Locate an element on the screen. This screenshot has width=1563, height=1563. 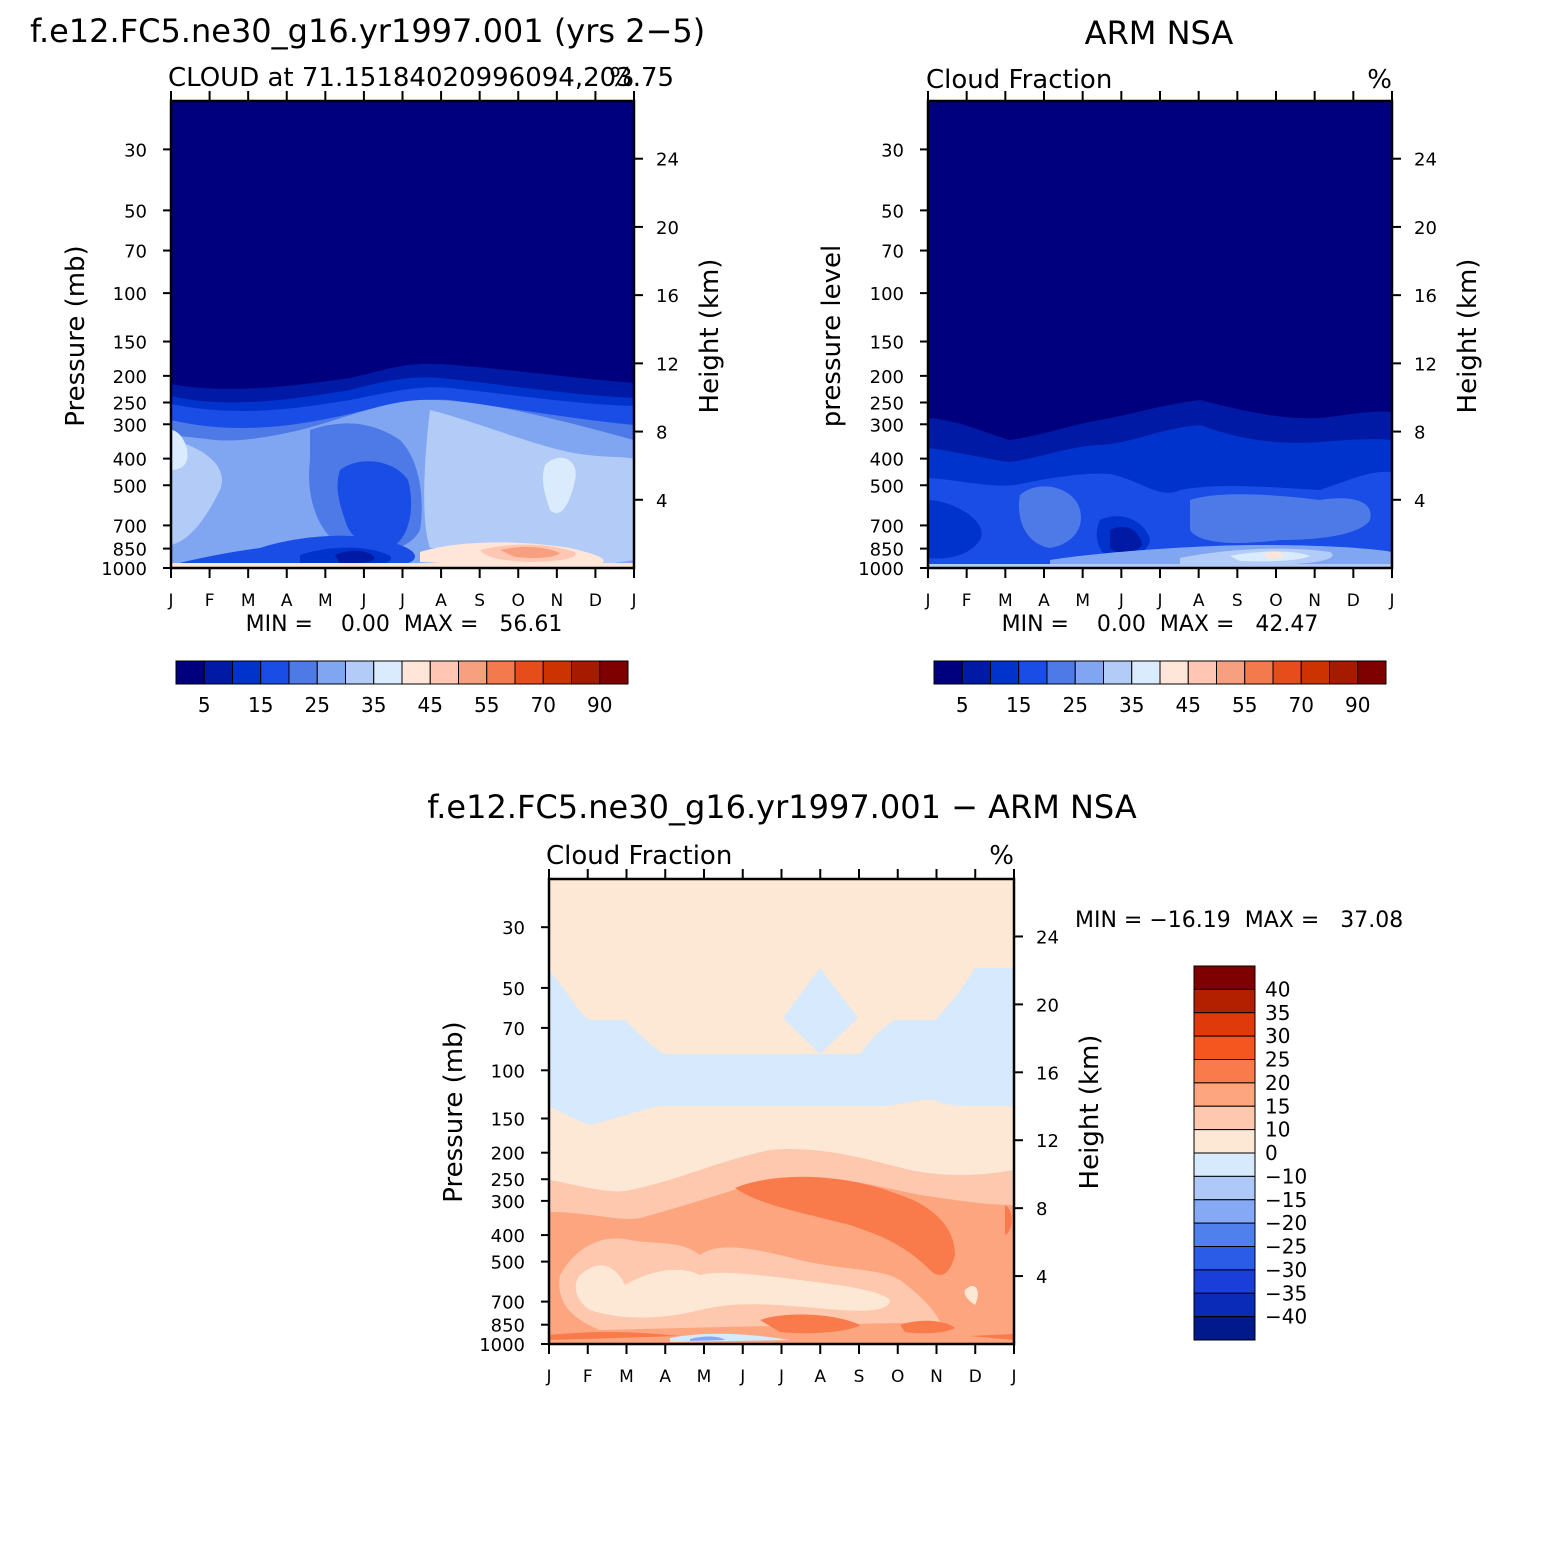
colorbar-label: 5 is located at coordinates (204, 705).